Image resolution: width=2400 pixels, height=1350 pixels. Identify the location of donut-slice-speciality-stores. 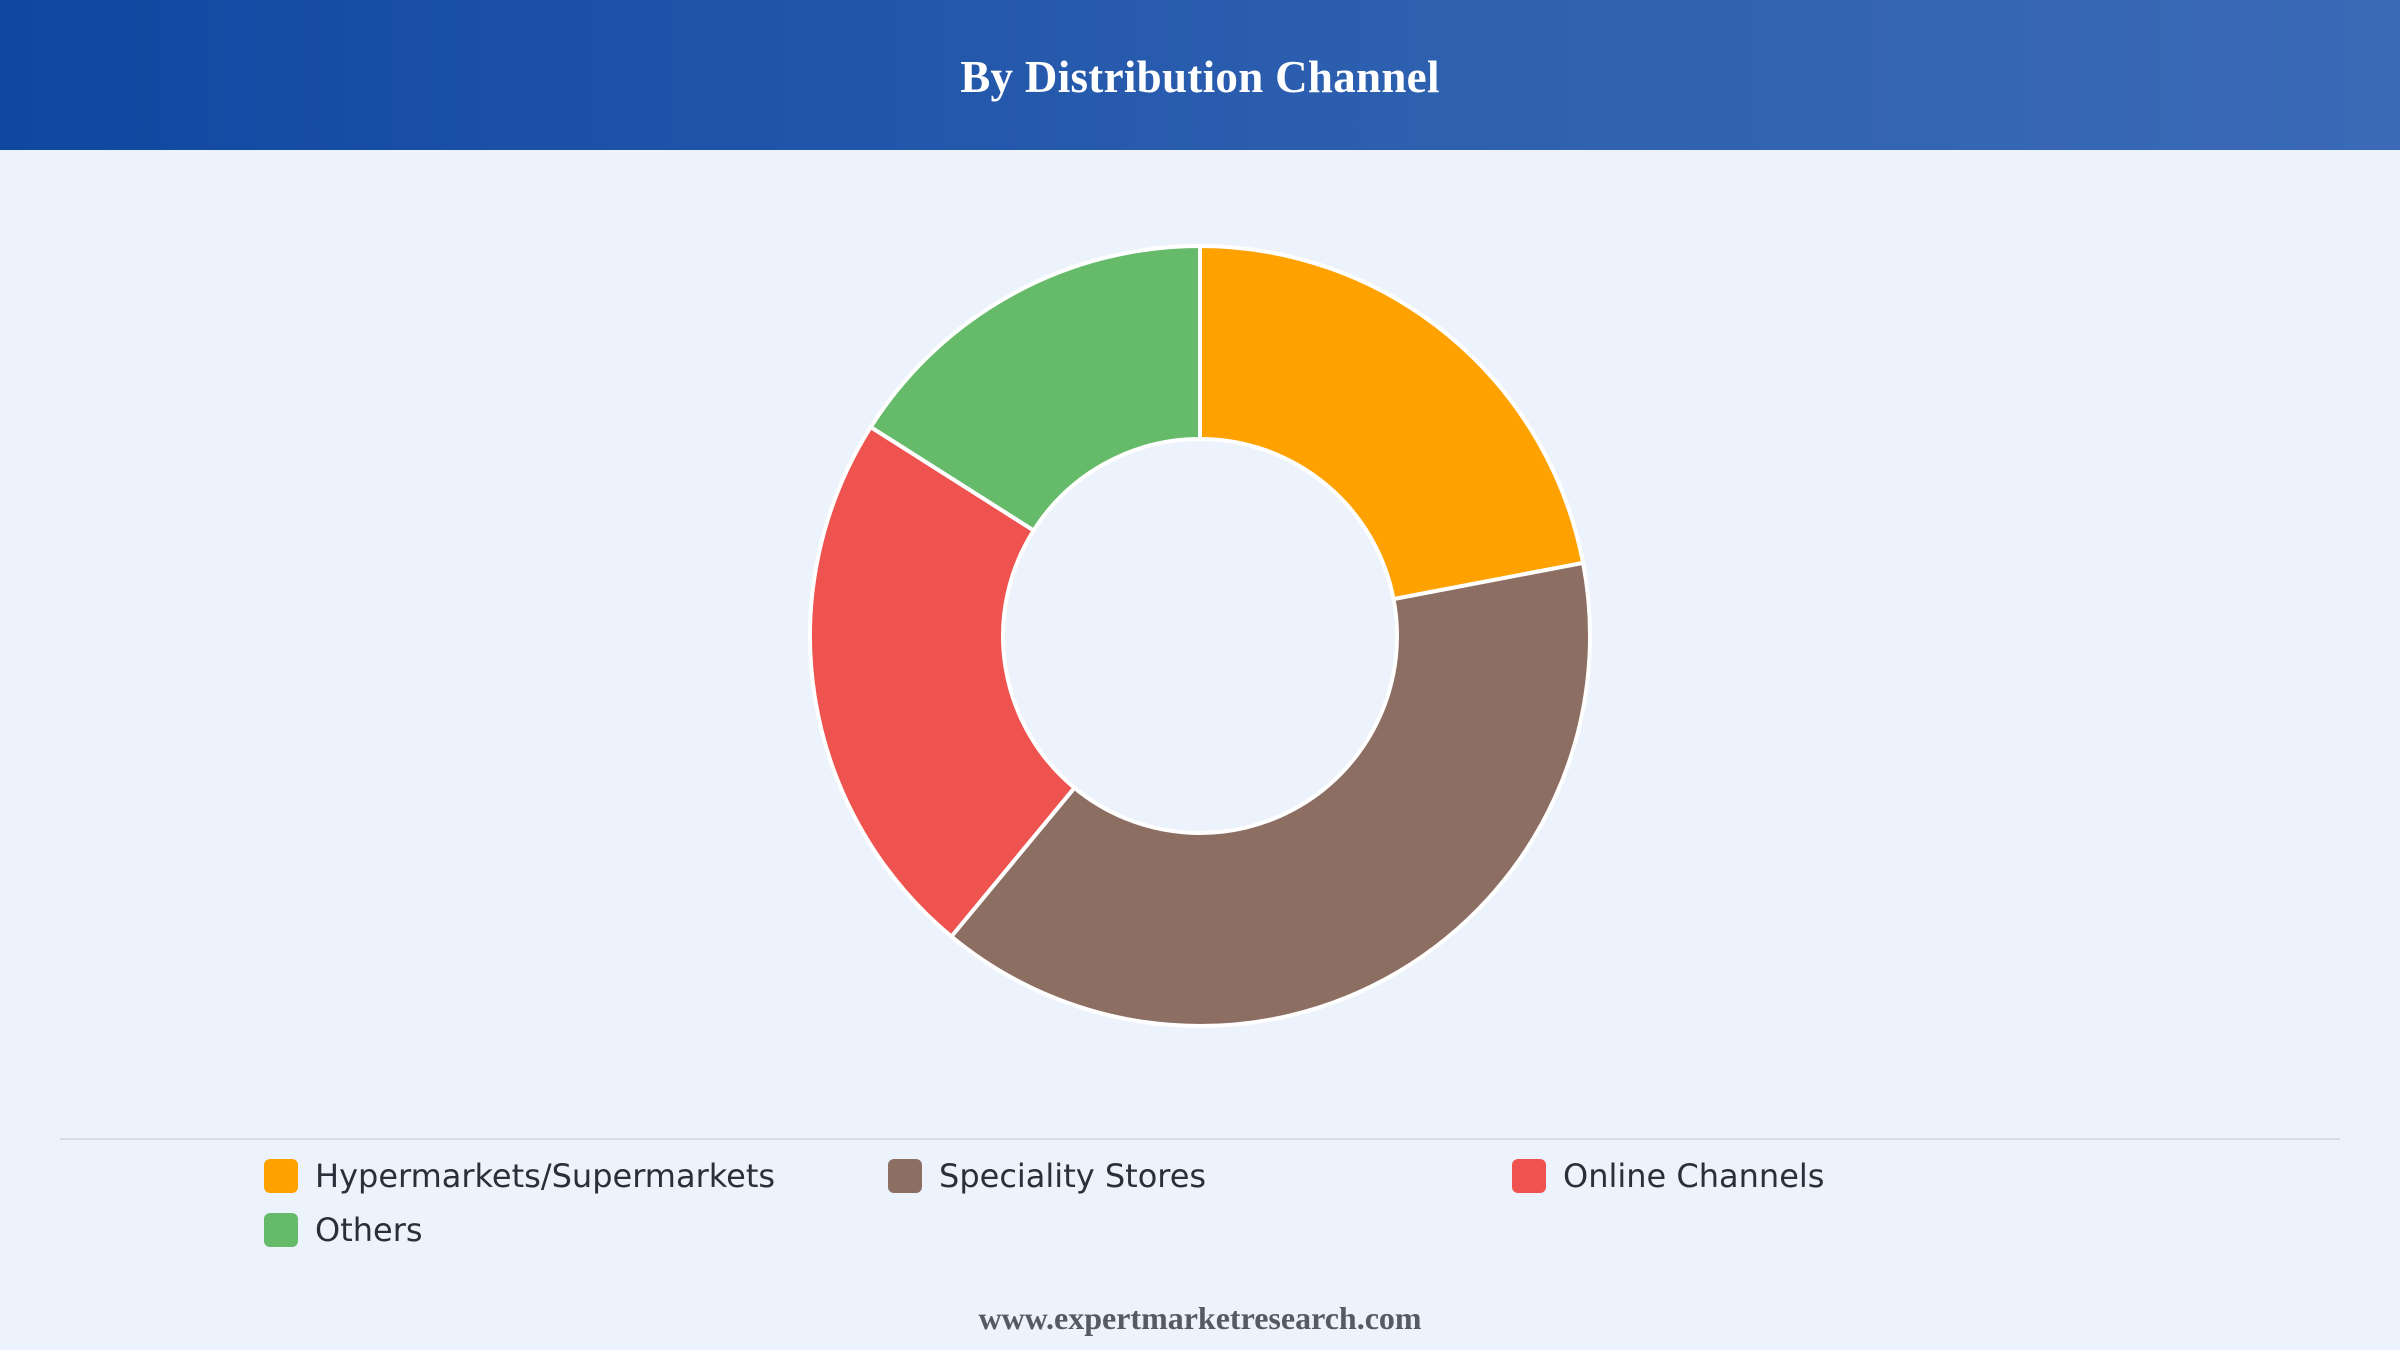
(1270, 794).